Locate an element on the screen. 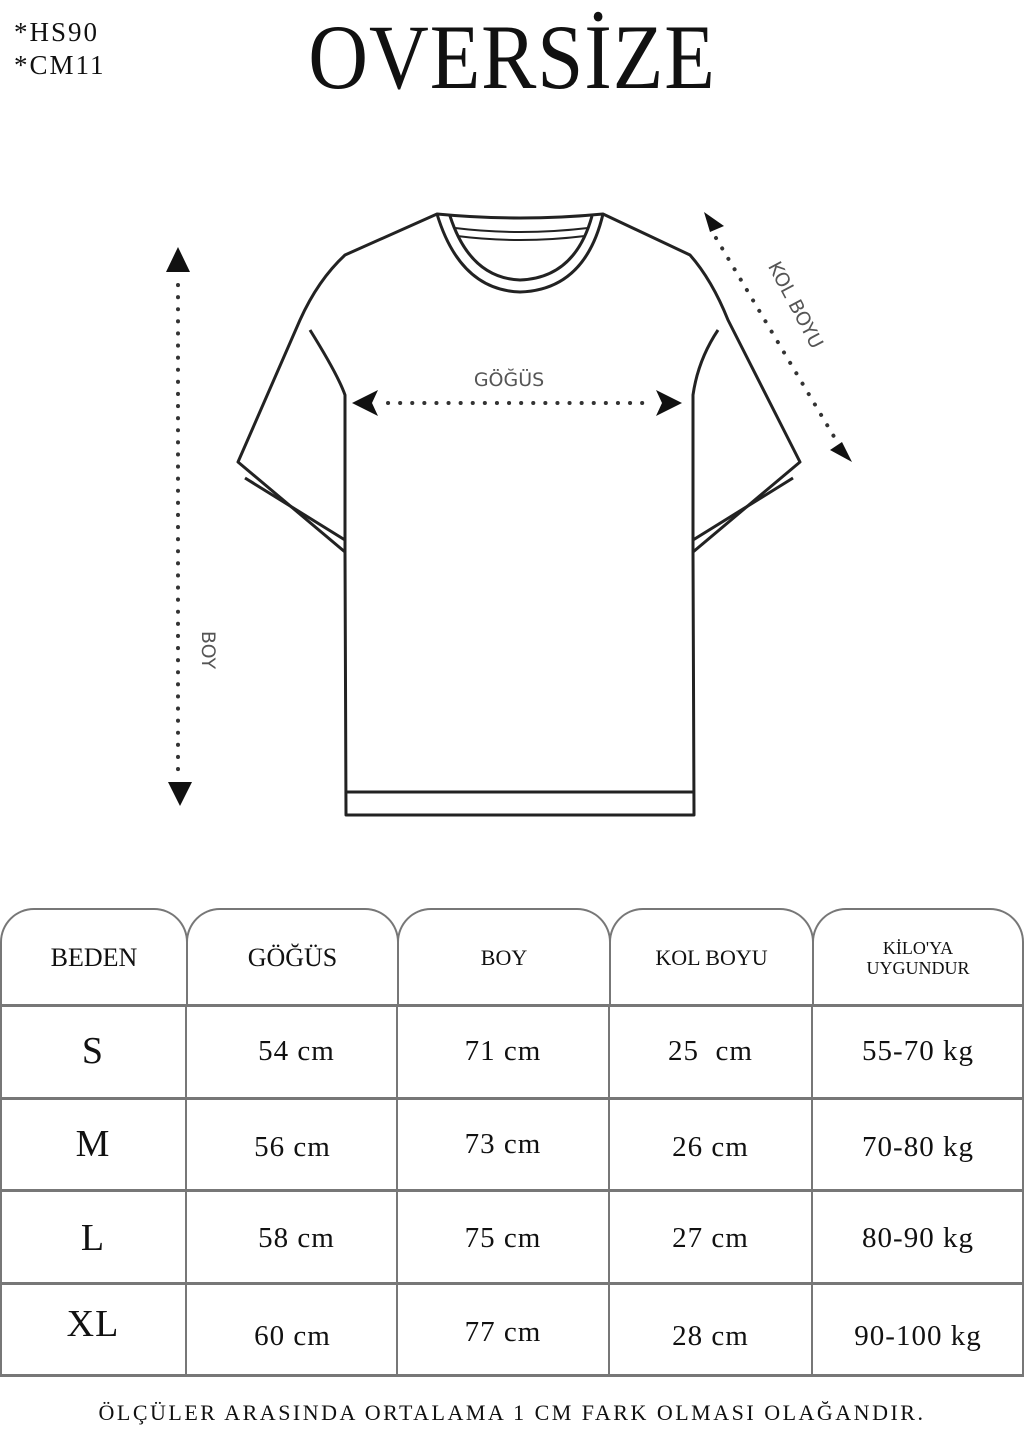  page-title: OVERSİZE is located at coordinates (512, 57).